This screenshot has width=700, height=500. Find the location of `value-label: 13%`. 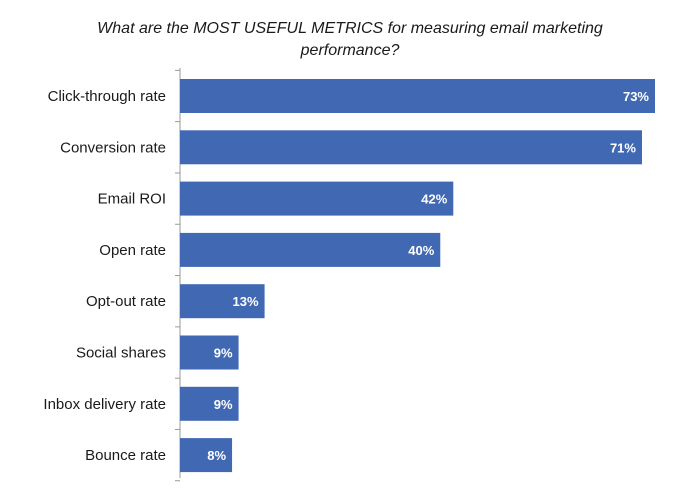

value-label: 13% is located at coordinates (246, 301).